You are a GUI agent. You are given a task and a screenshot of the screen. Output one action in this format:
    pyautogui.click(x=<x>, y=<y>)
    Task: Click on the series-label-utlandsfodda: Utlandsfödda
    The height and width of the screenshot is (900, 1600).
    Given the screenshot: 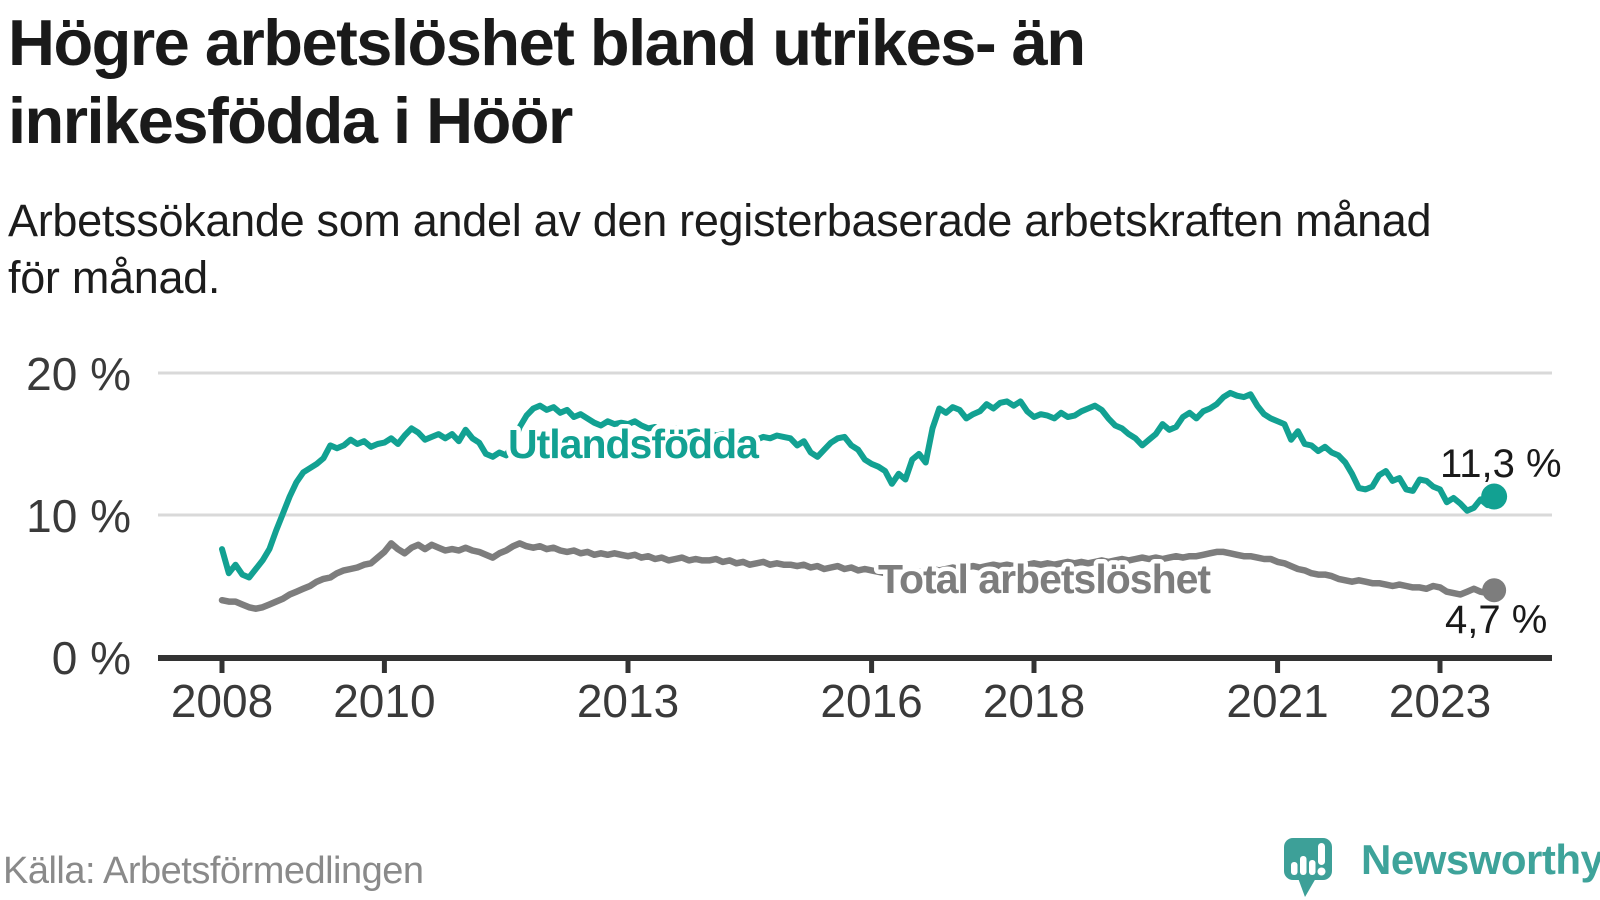 What is the action you would take?
    pyautogui.click(x=634, y=444)
    